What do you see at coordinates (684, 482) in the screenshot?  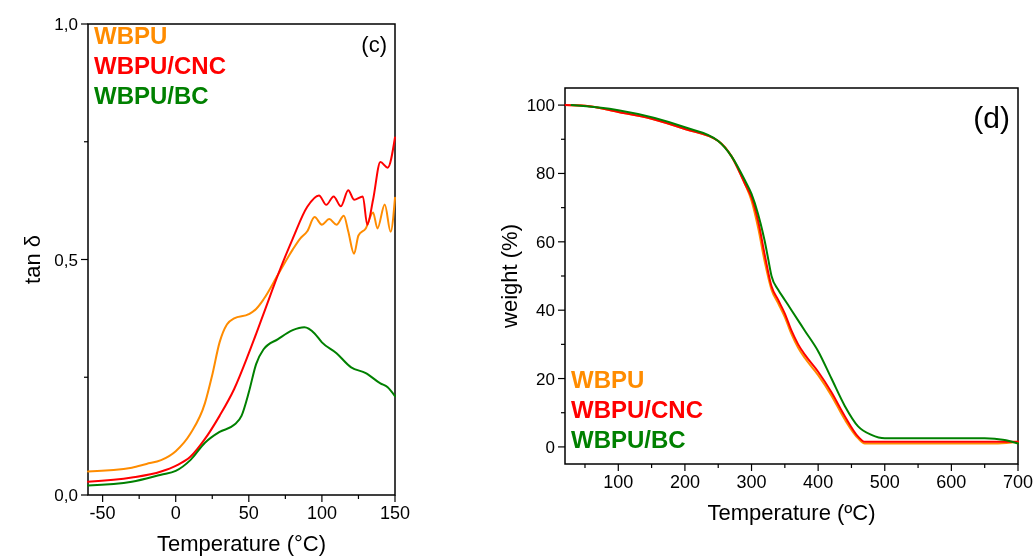 I see `x-tick-label: 200` at bounding box center [684, 482].